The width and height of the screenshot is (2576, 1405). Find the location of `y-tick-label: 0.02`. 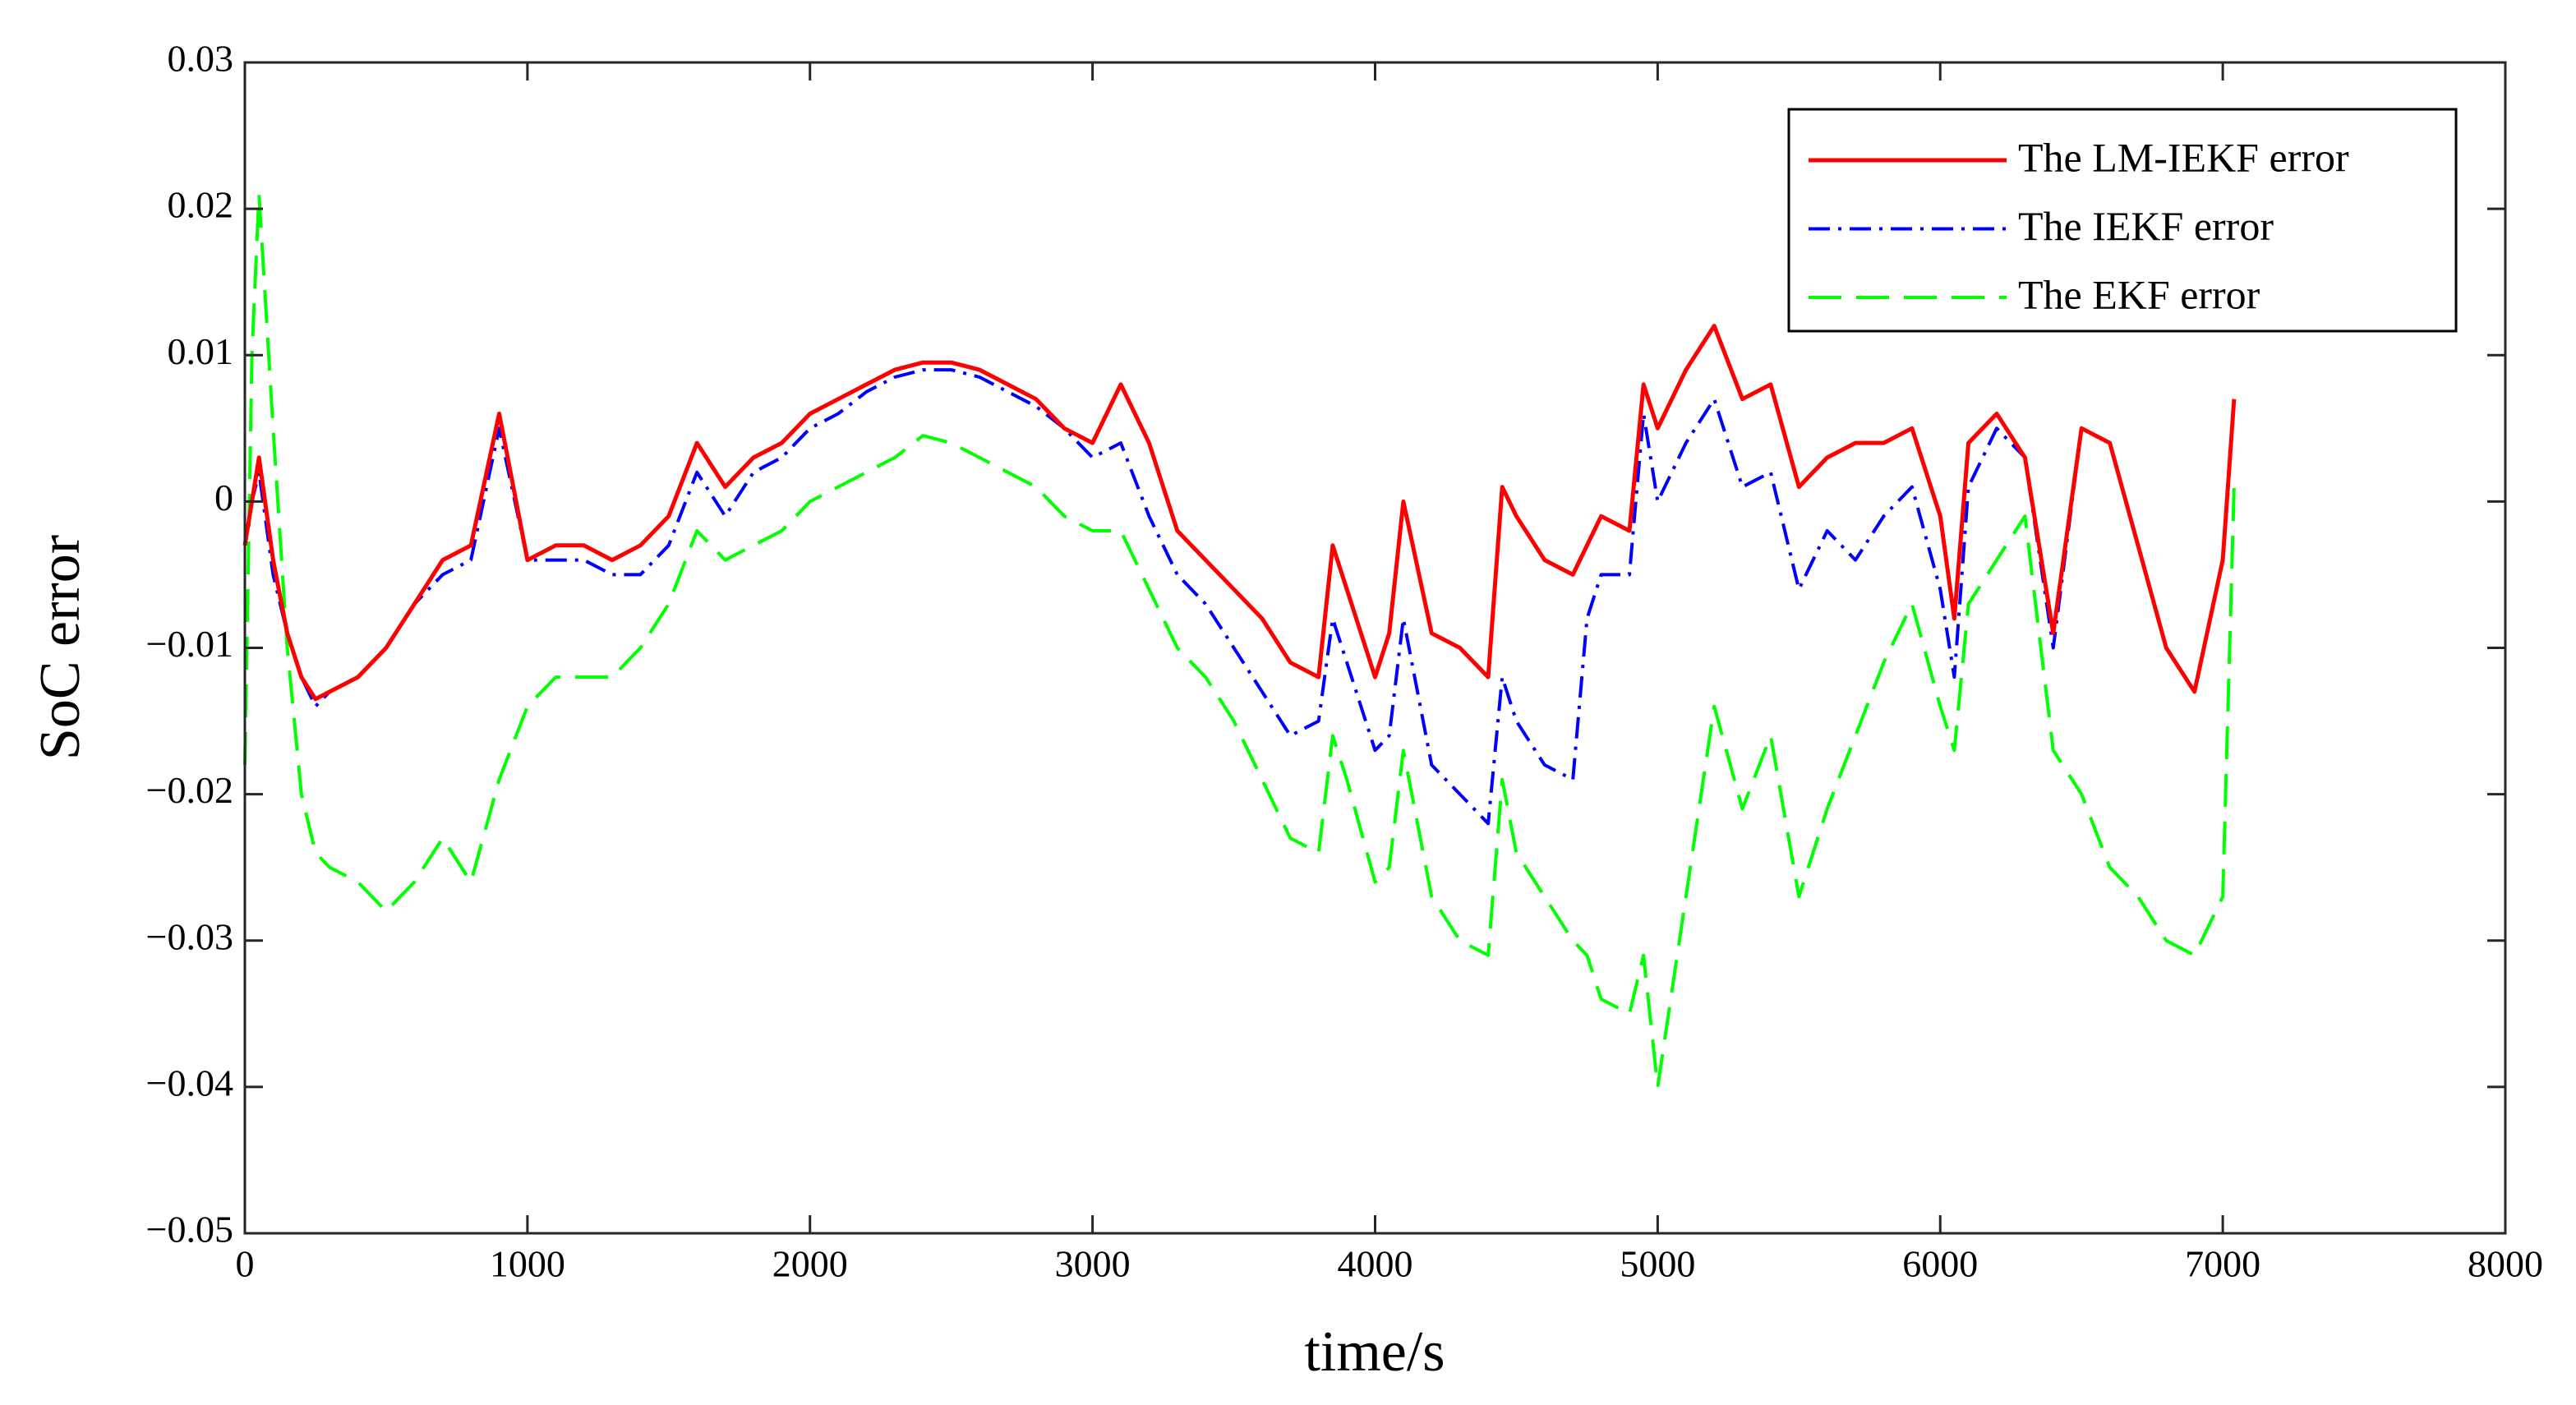

y-tick-label: 0.02 is located at coordinates (201, 205).